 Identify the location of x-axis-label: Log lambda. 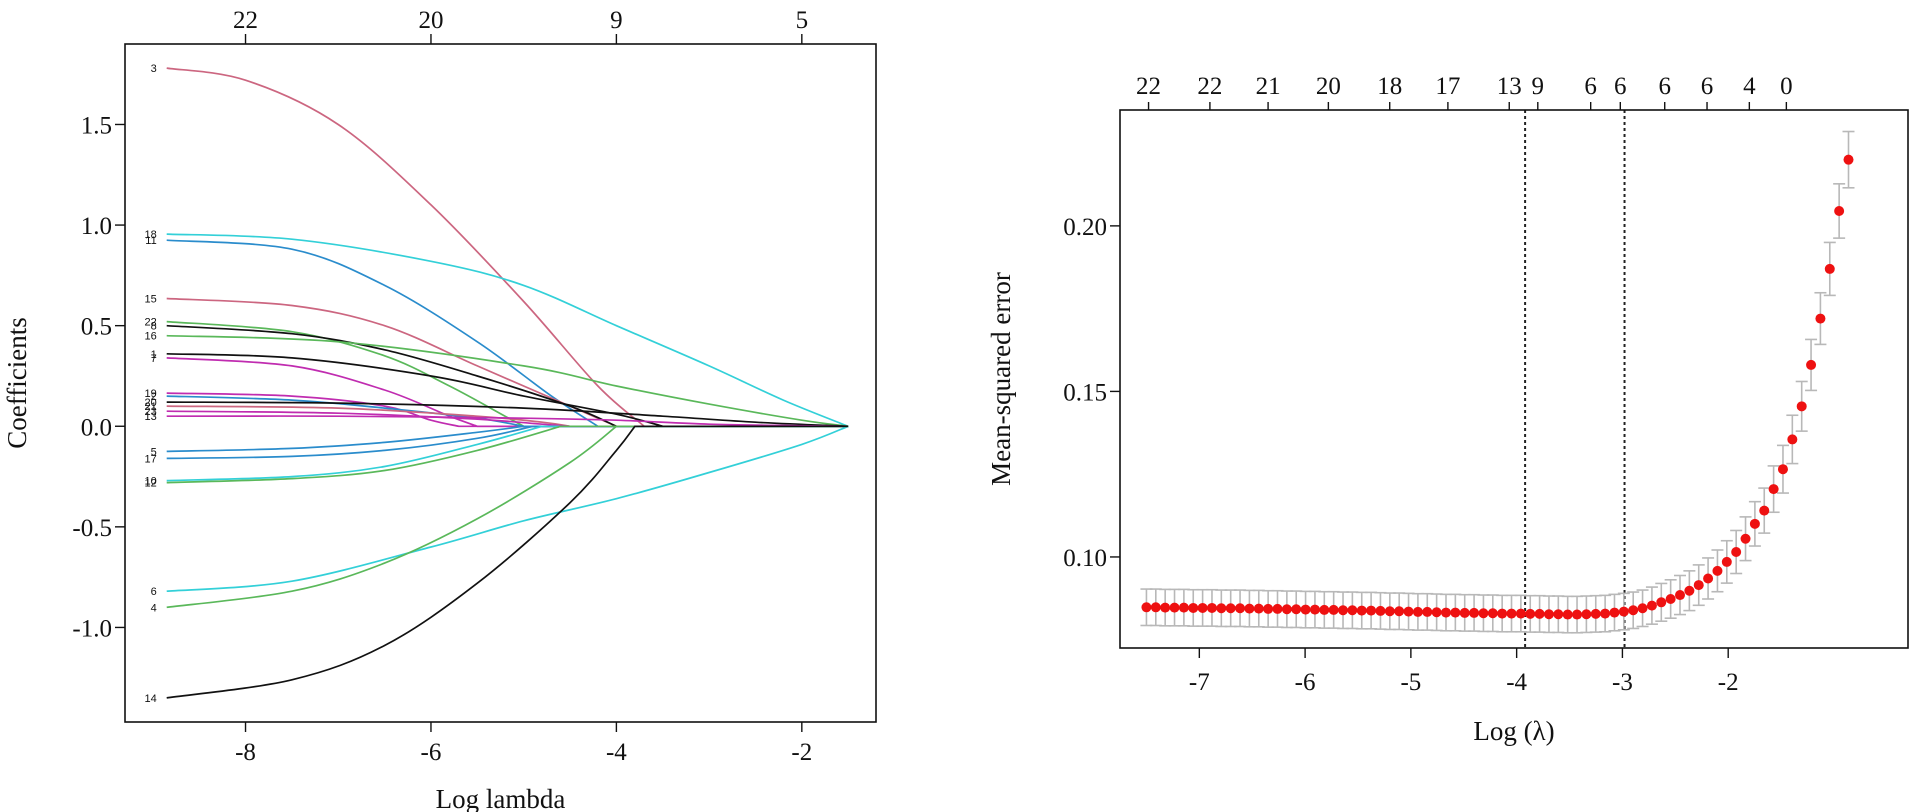
(501, 798).